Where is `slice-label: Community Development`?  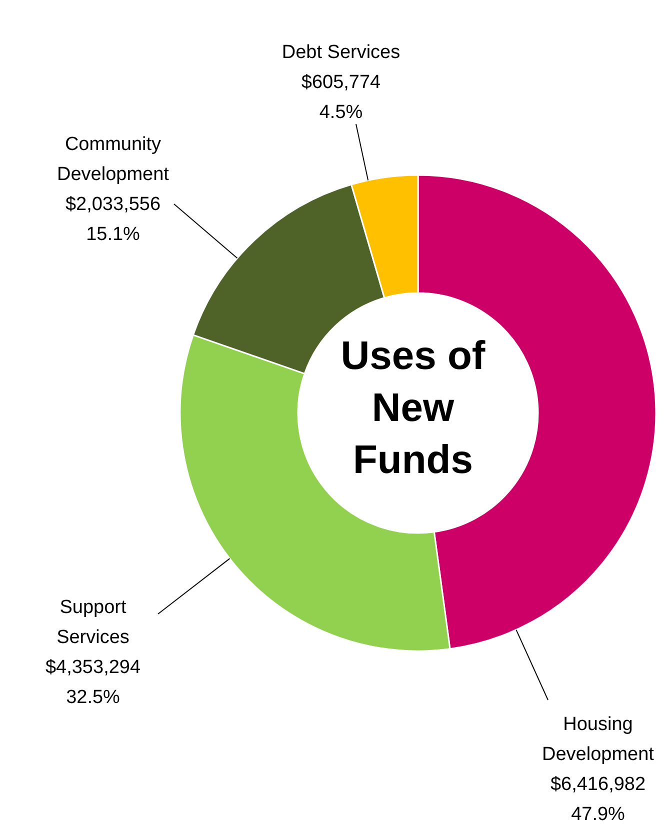
slice-label: Community Development is located at coordinates (113, 159).